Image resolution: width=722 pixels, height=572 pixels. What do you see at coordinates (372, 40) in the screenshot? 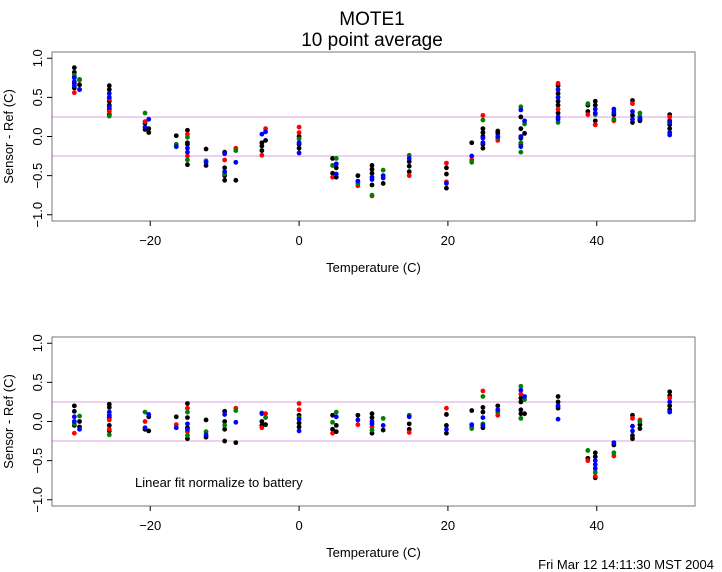
I see `chart-subtitle: 10 point average` at bounding box center [372, 40].